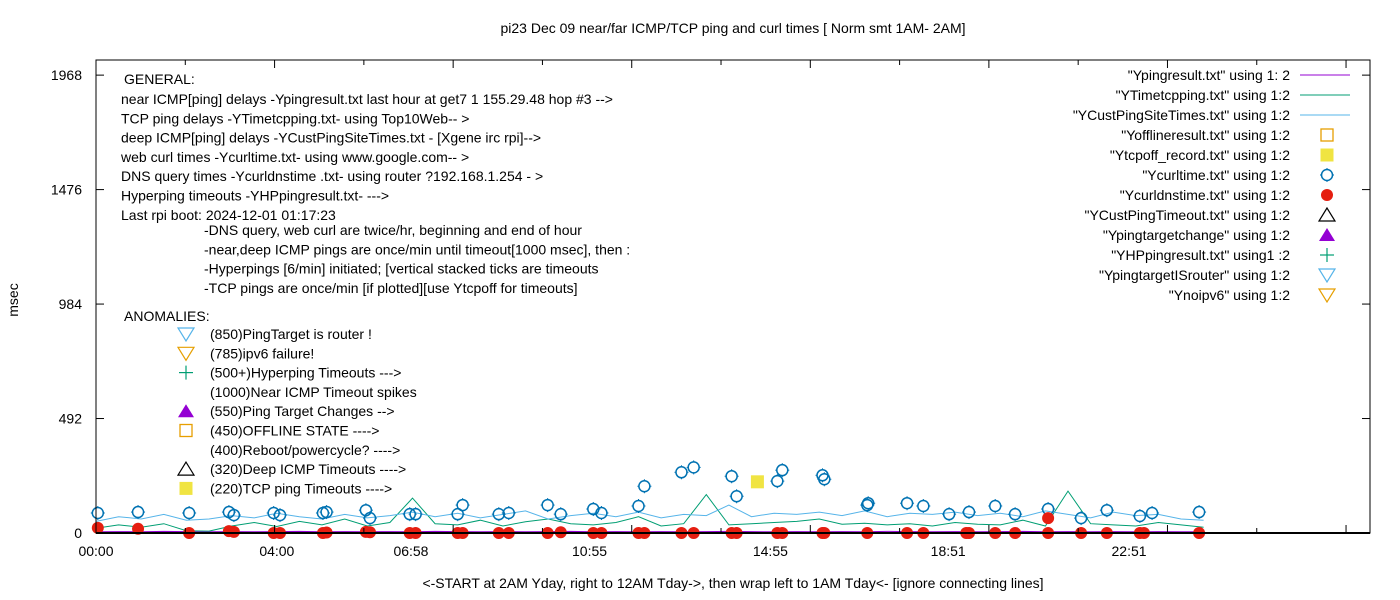 This screenshot has width=1400, height=600. I want to click on open-triangle-down-icon, so click(1327, 276).